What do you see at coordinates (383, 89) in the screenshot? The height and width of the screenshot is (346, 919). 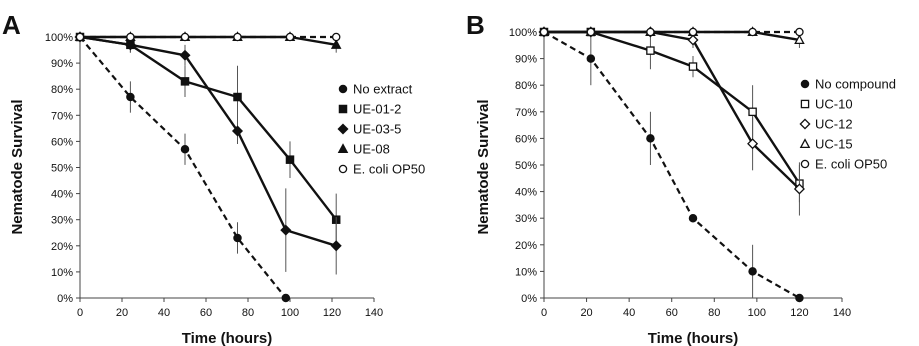 I see `legend-label: No extract` at bounding box center [383, 89].